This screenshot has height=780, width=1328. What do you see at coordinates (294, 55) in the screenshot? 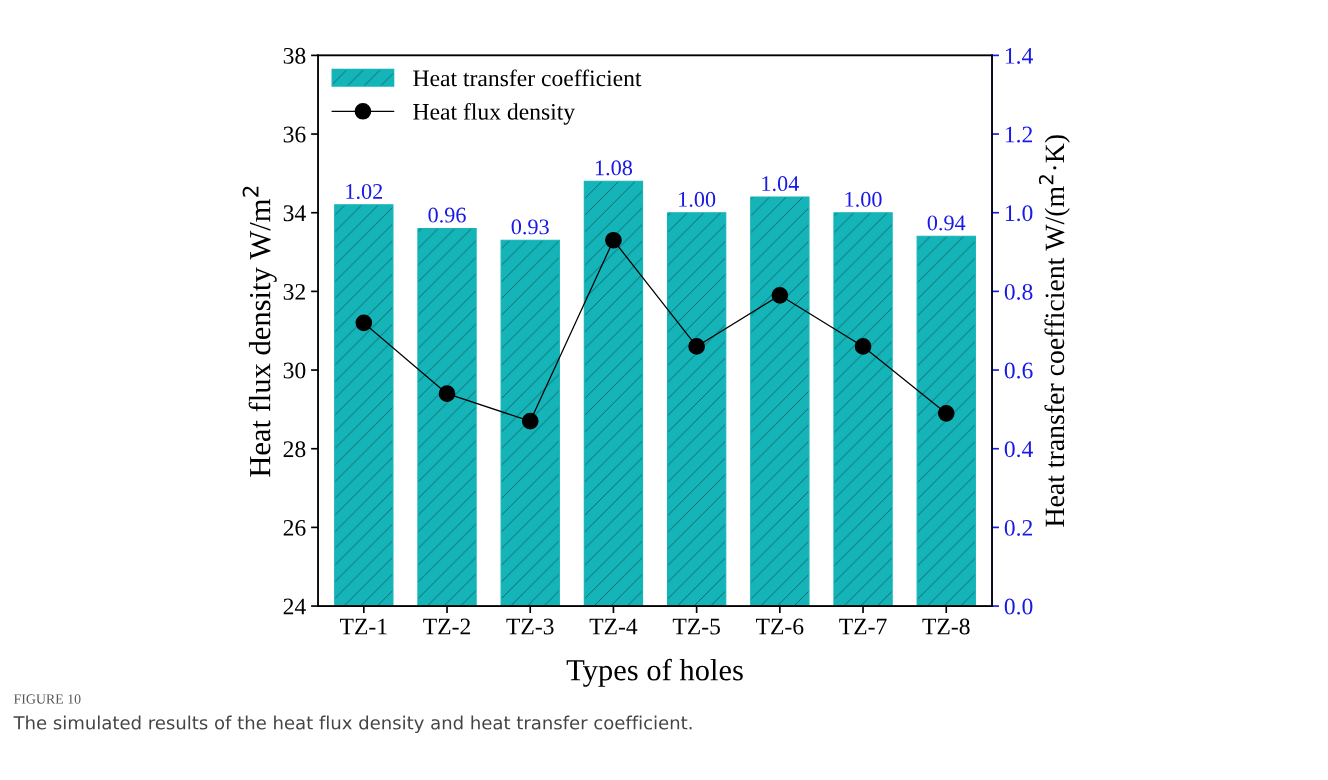
I see `y-tick-label: 38` at bounding box center [294, 55].